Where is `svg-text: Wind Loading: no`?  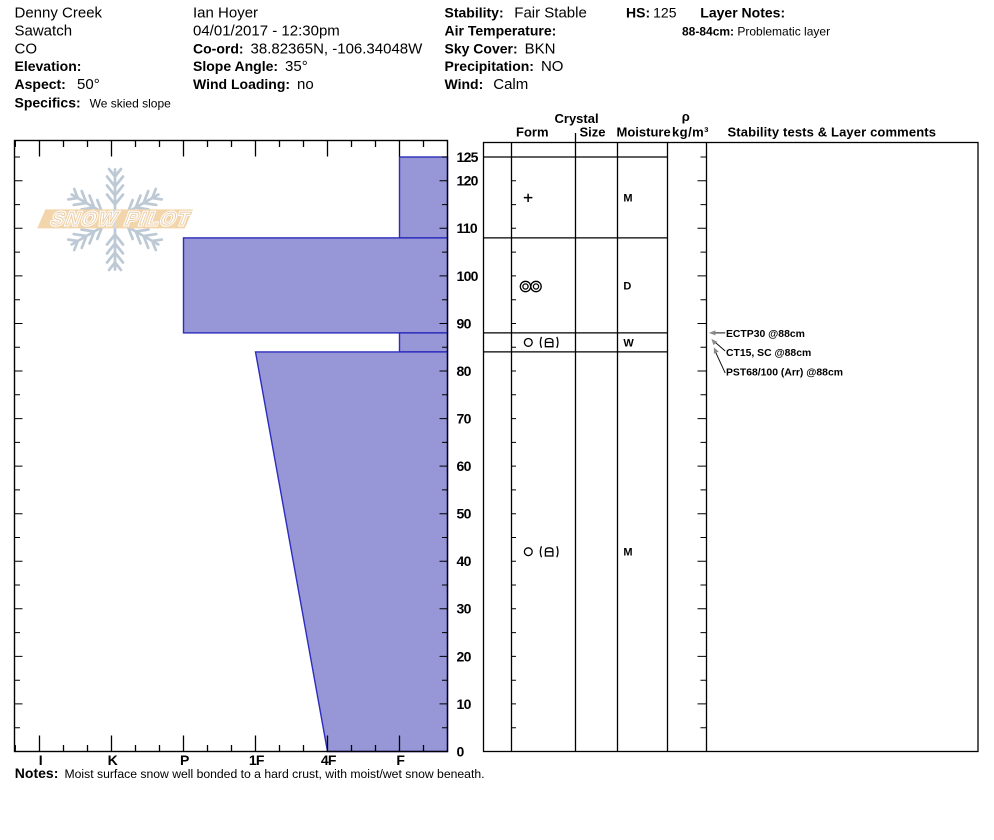
svg-text: Wind Loading: no is located at coordinates (253, 84).